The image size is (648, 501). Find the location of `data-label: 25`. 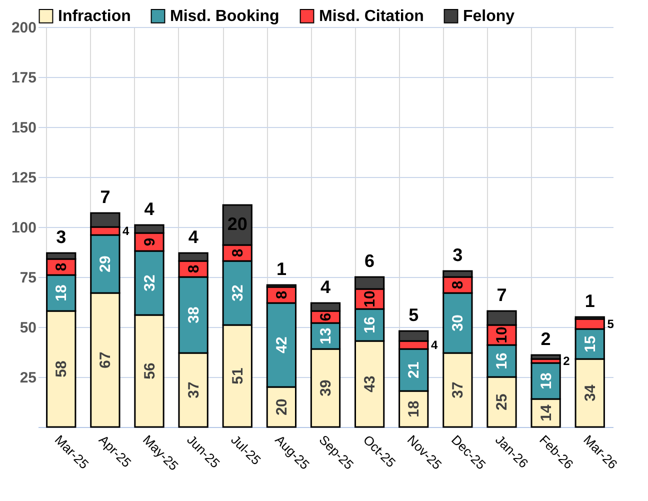

data-label: 25 is located at coordinates (502, 402).